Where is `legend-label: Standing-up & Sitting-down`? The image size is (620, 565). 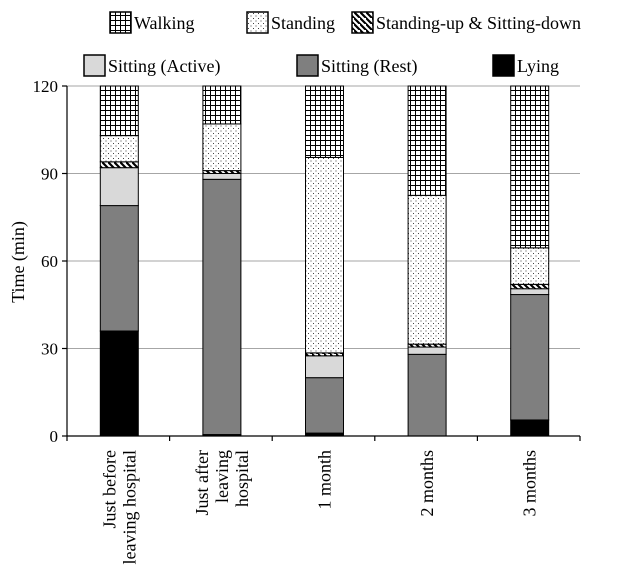
legend-label: Standing-up & Sitting-down is located at coordinates (478, 23).